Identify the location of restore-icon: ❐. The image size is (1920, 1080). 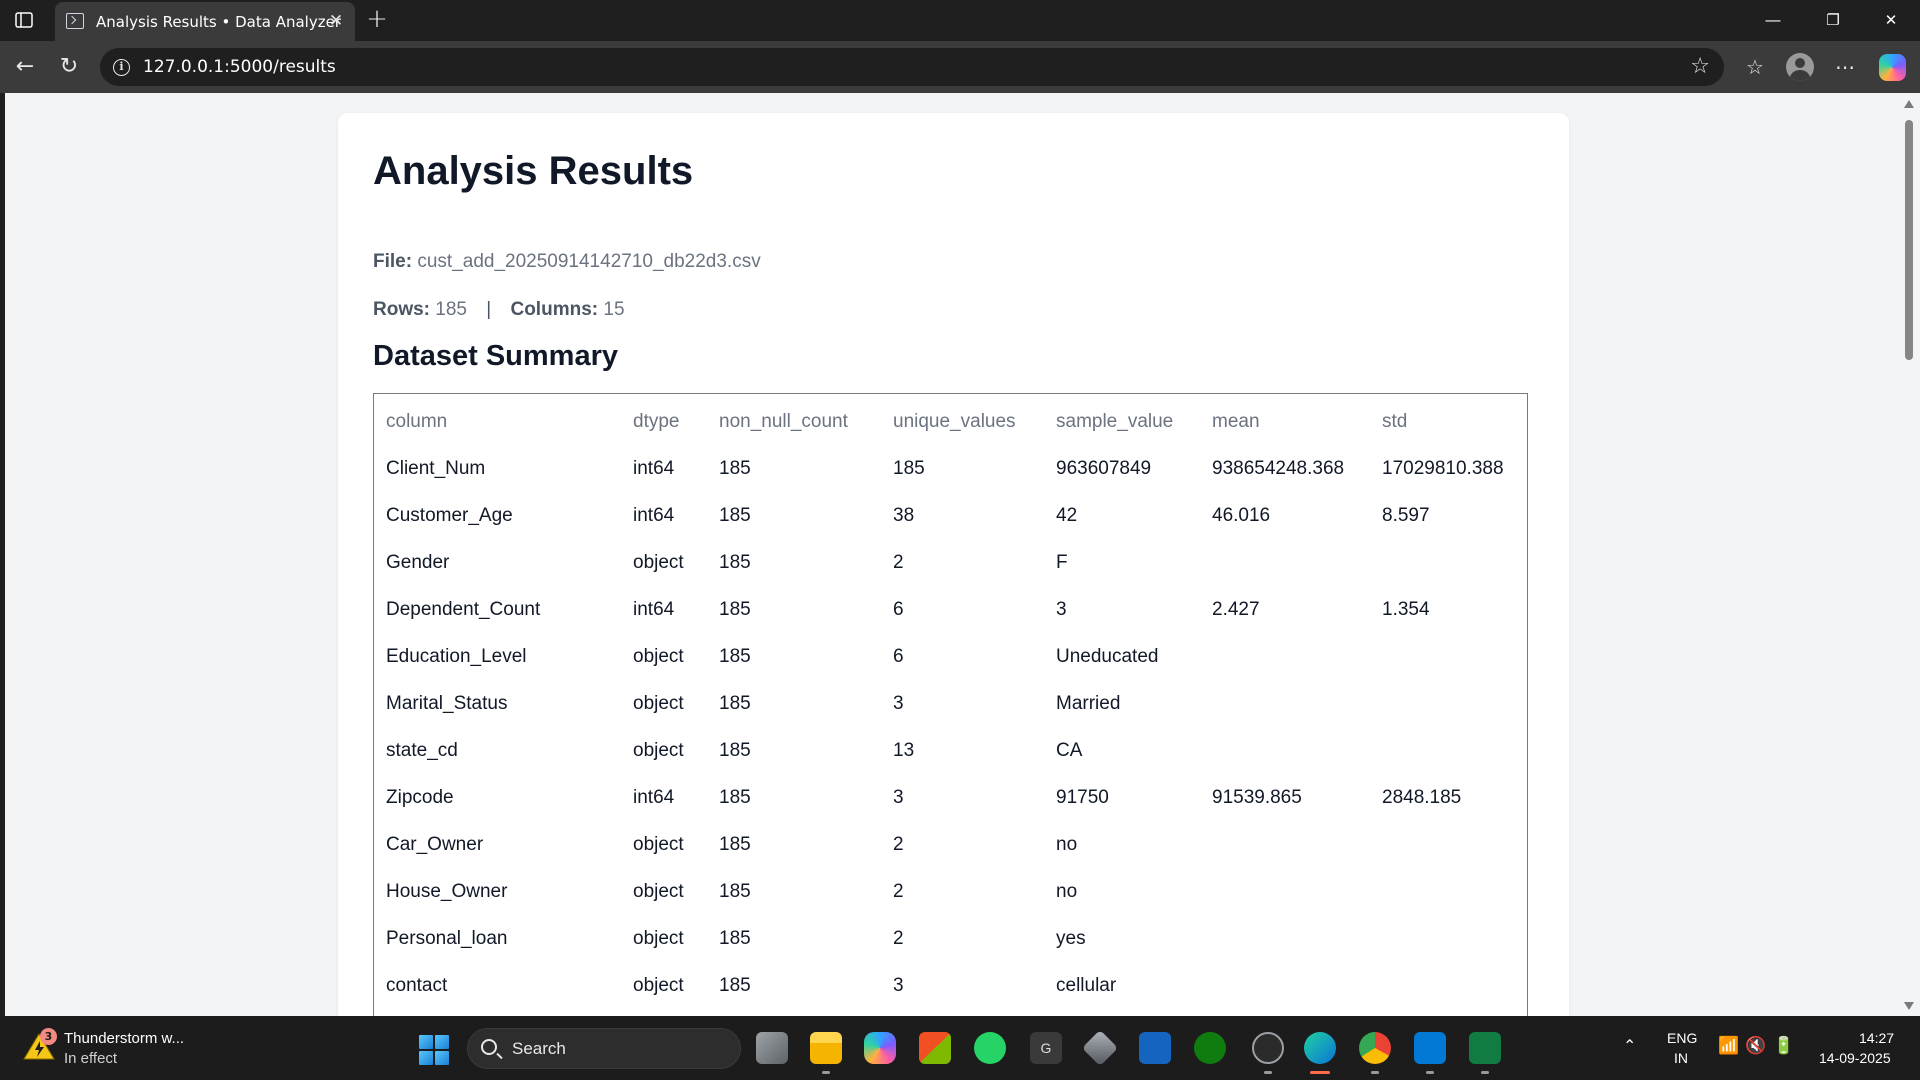
(1833, 20).